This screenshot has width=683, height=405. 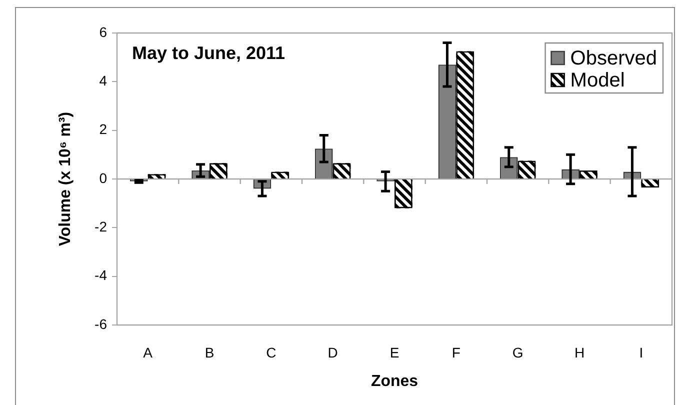 I want to click on x-tick-label: F, so click(x=456, y=352).